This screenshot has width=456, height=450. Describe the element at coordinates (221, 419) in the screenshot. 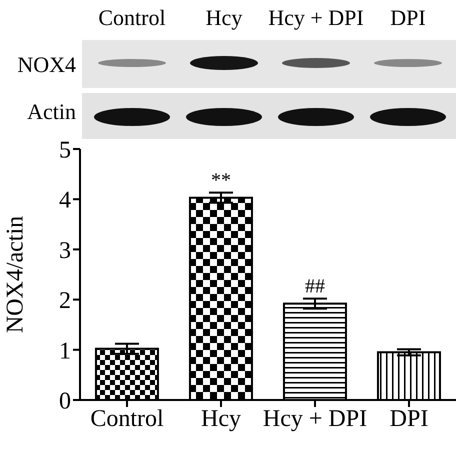

I see `x-tick-label: Hcy` at that location.